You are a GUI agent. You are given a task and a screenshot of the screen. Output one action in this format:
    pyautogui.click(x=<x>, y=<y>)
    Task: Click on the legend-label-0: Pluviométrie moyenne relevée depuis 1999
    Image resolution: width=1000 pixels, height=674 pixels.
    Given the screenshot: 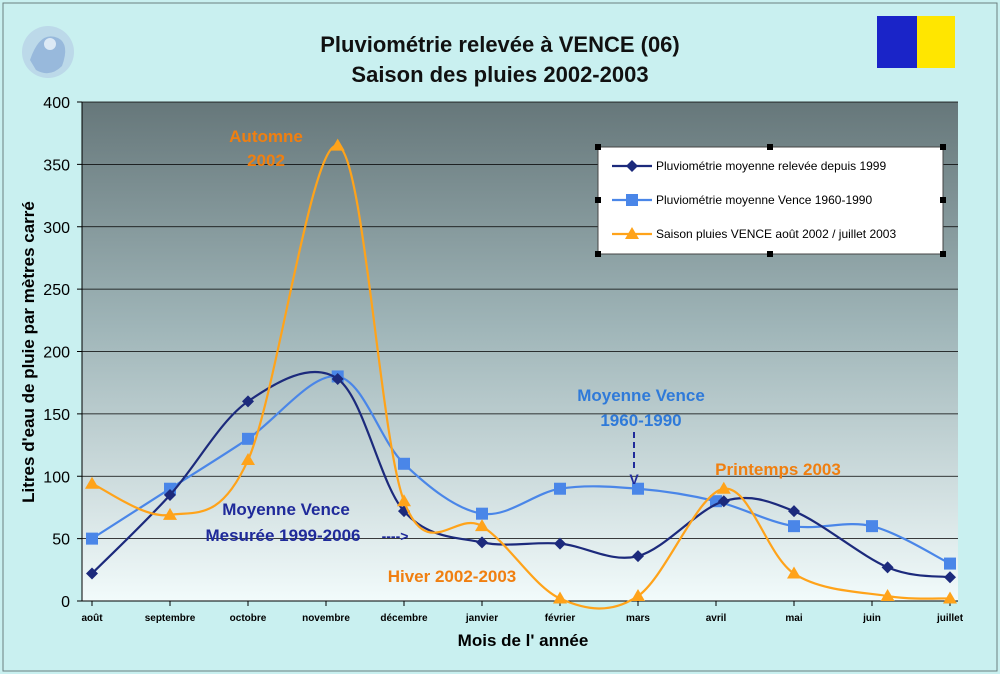 What is the action you would take?
    pyautogui.click(x=771, y=166)
    